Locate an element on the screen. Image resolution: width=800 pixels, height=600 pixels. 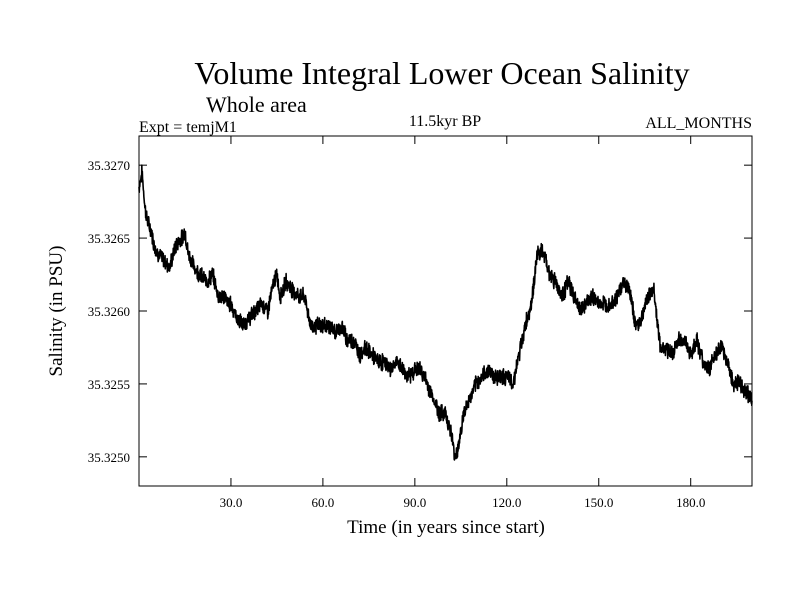
y-tick-label: 35.3265 is located at coordinates (109, 238).